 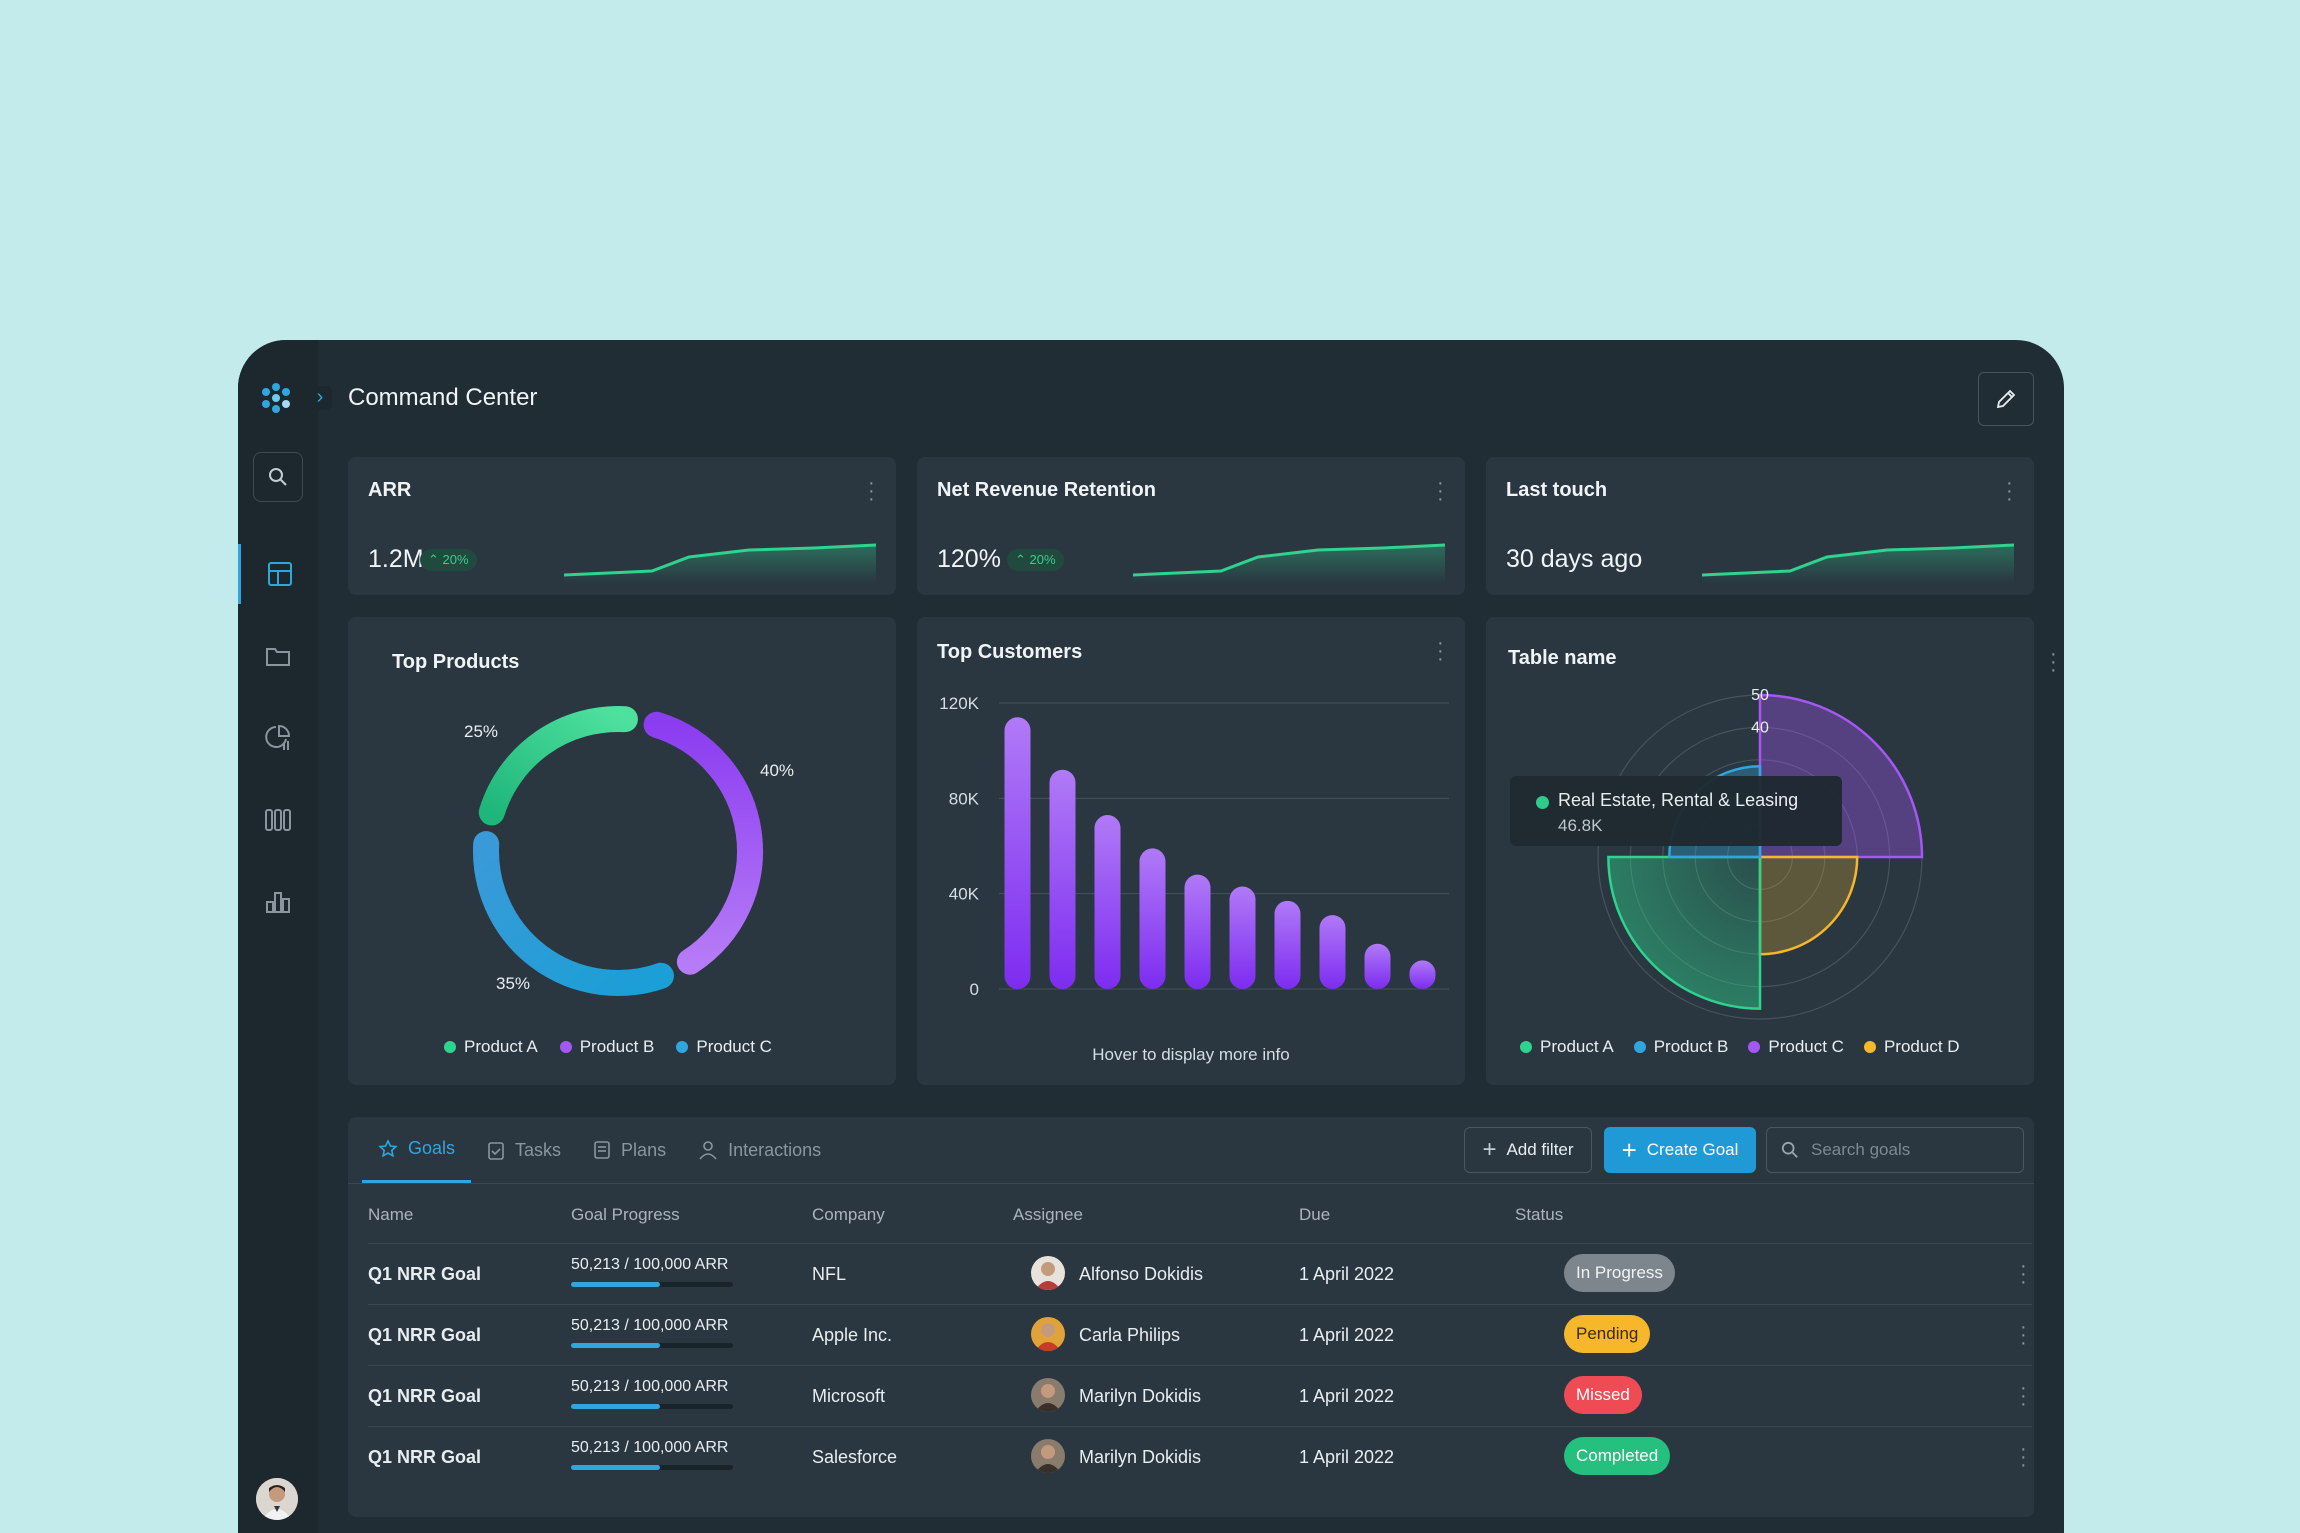 I want to click on bar-chart: 120K 80K 40K 0, so click(x=1194, y=846).